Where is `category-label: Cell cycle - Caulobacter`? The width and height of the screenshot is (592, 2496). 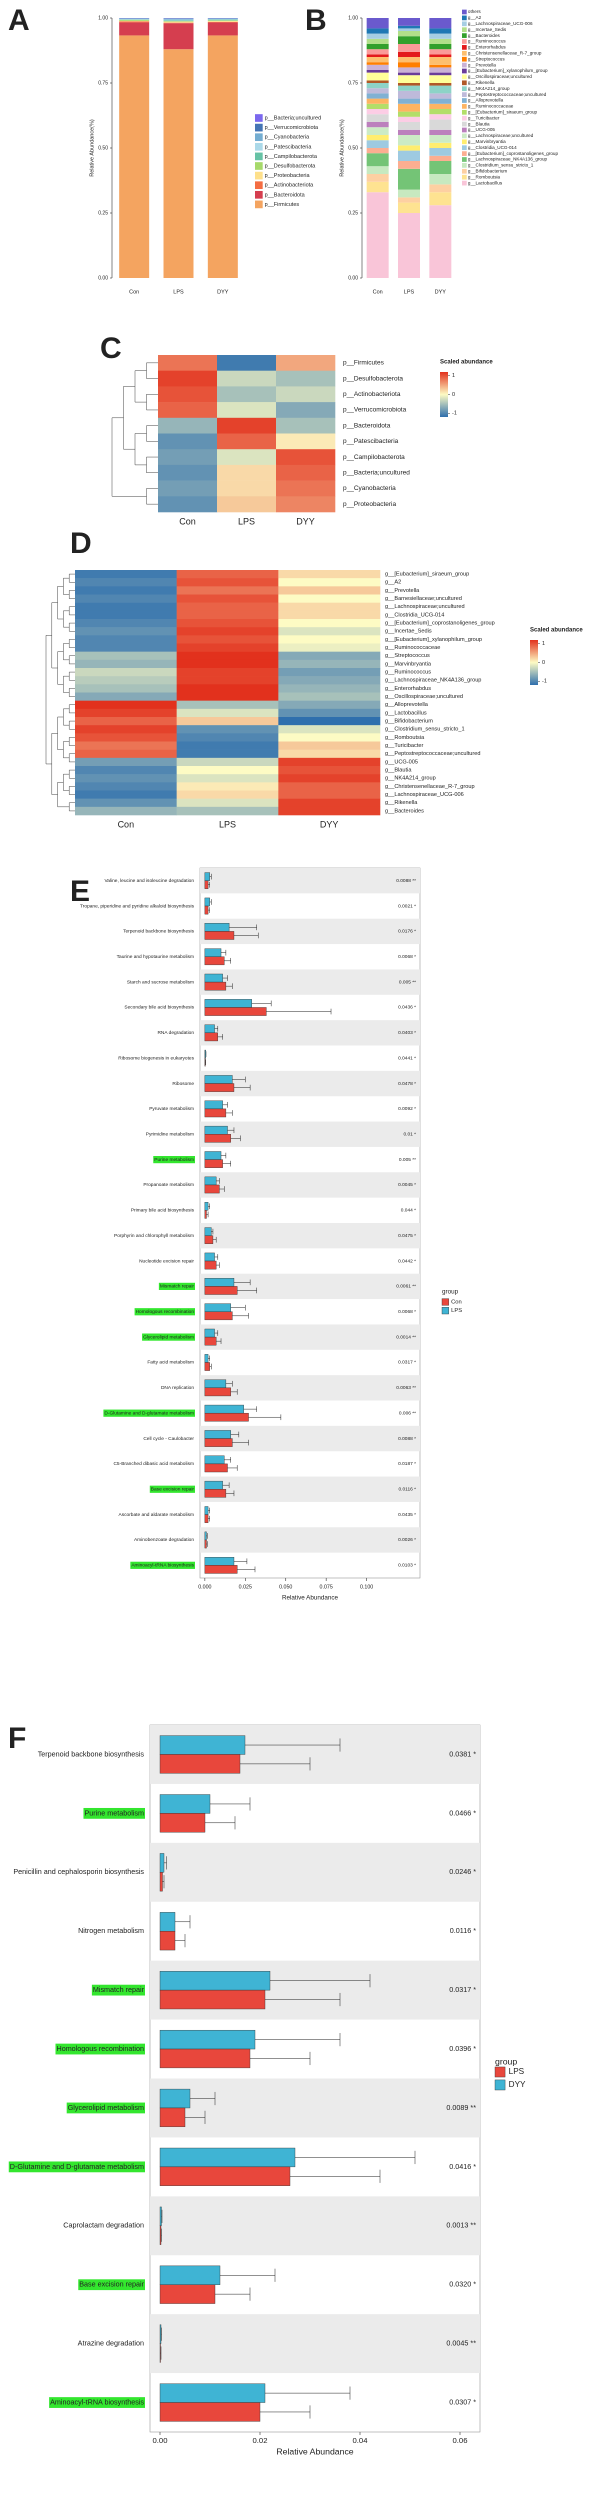
category-label: Cell cycle - Caulobacter is located at coordinates (168, 1439).